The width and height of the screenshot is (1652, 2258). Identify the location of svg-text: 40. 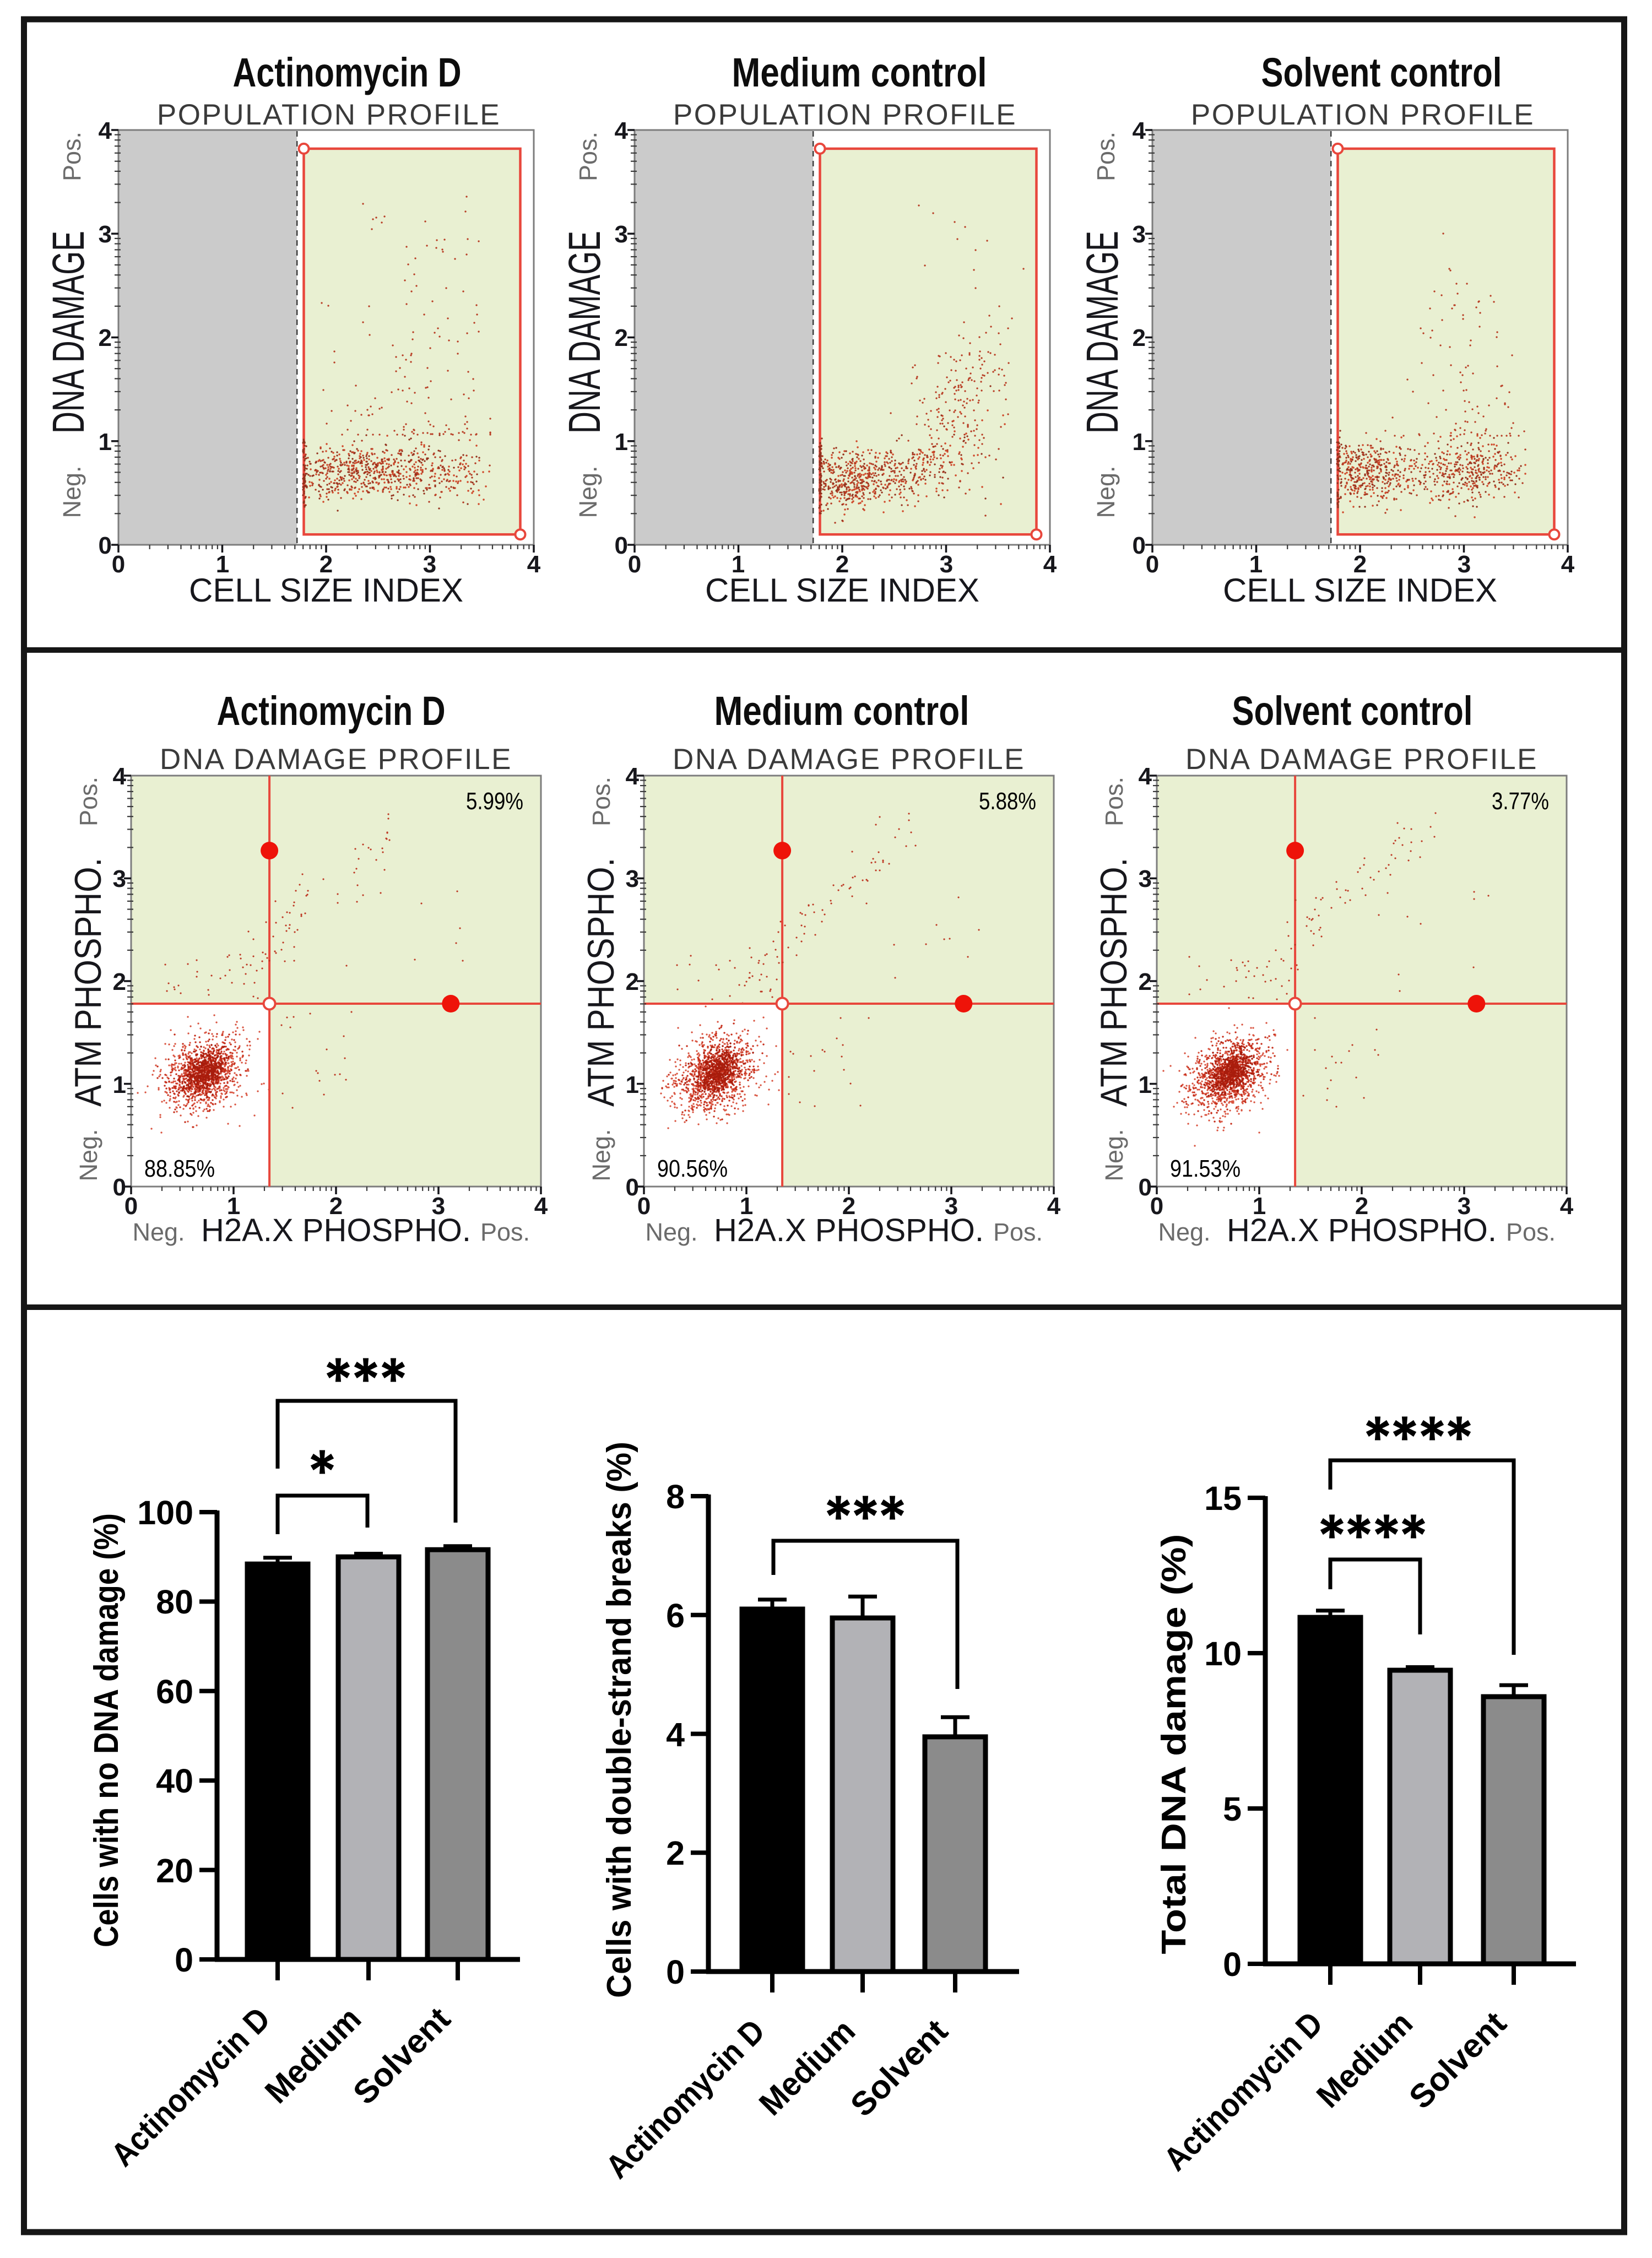
(174, 1781).